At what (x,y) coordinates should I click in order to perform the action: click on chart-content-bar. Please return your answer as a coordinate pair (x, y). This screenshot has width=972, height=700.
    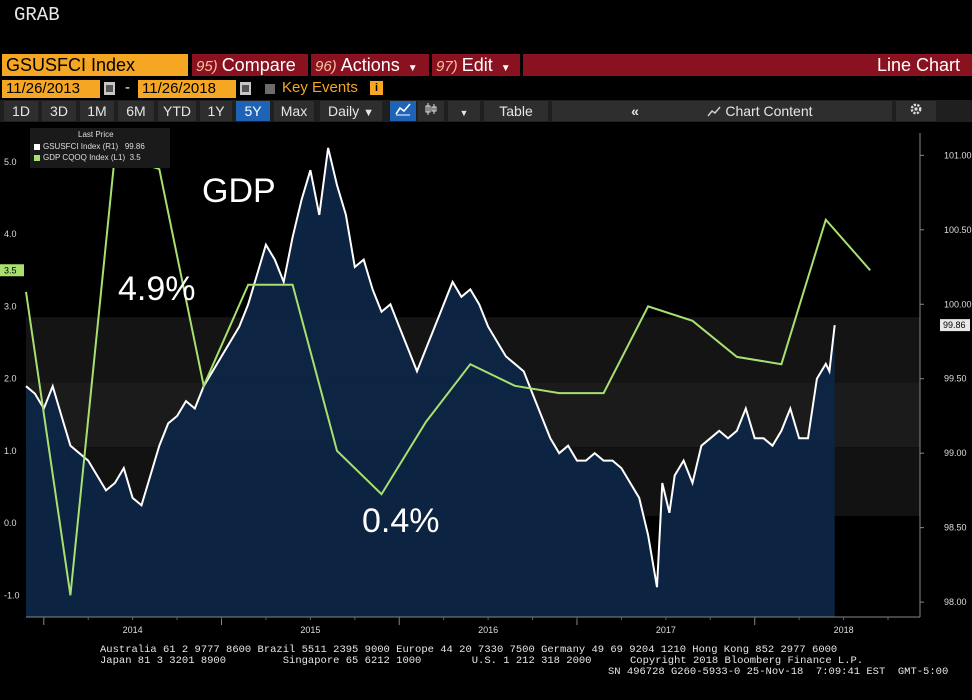
    Looking at the image, I should click on (722, 111).